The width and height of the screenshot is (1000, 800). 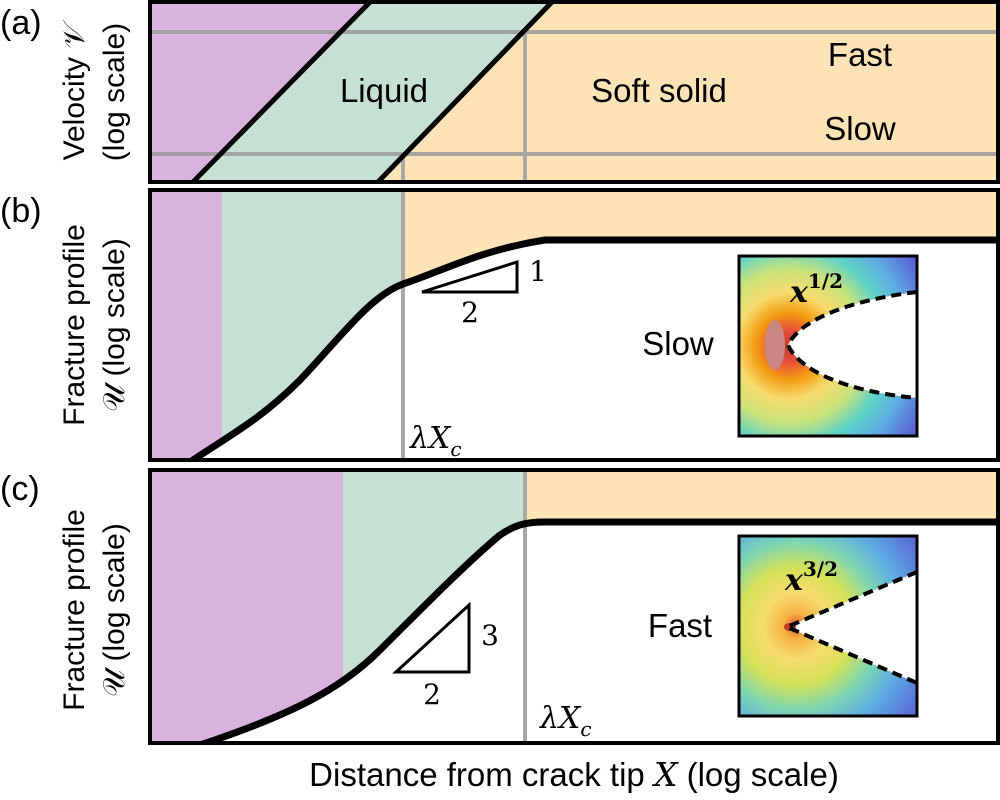 What do you see at coordinates (281, 92) in the screenshot?
I see `purple-liquid-boundary` at bounding box center [281, 92].